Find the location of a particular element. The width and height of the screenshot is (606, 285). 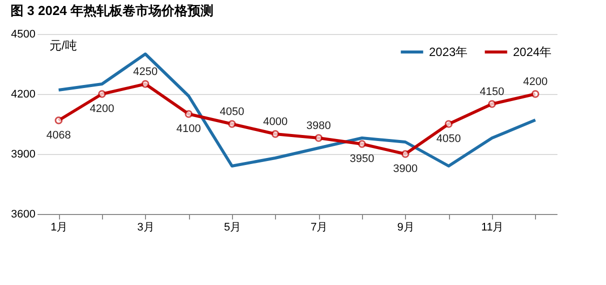

data-label: 3980 is located at coordinates (318, 126).